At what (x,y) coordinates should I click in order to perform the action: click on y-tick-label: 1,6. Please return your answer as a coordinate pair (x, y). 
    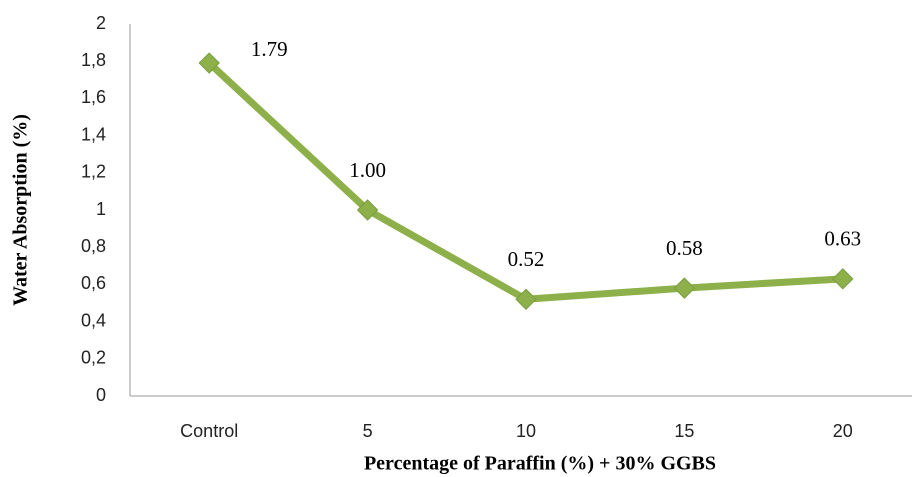
    Looking at the image, I should click on (93, 97).